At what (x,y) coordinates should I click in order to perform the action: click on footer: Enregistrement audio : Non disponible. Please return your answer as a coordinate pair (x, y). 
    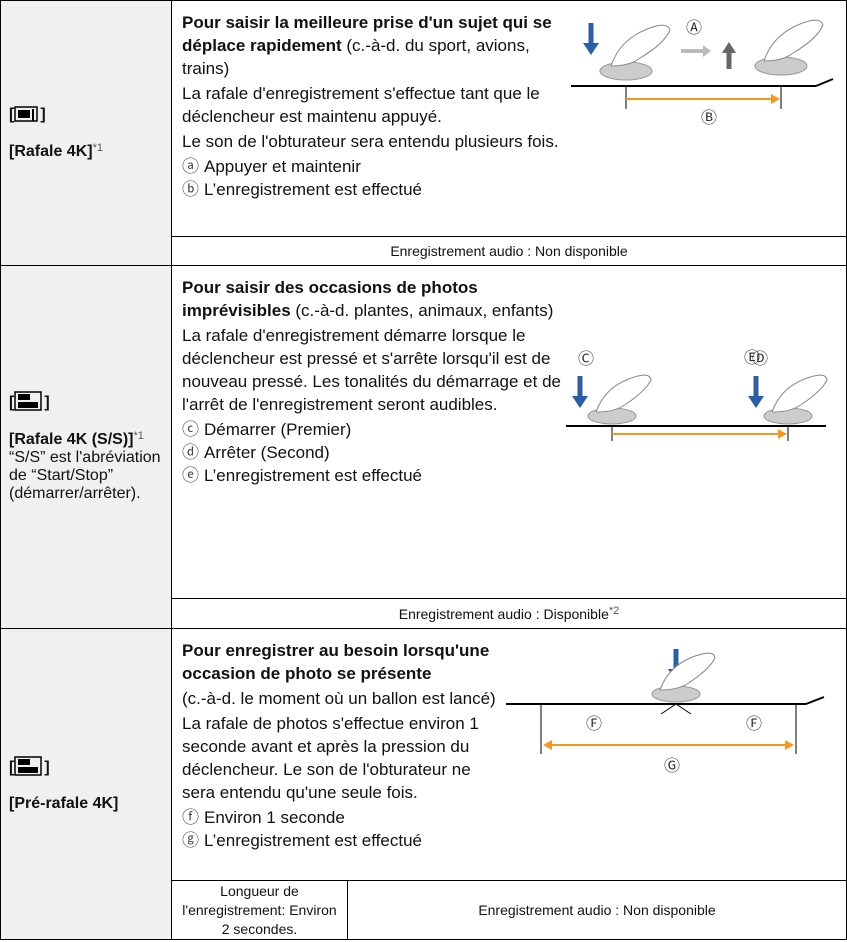
    Looking at the image, I should click on (509, 251).